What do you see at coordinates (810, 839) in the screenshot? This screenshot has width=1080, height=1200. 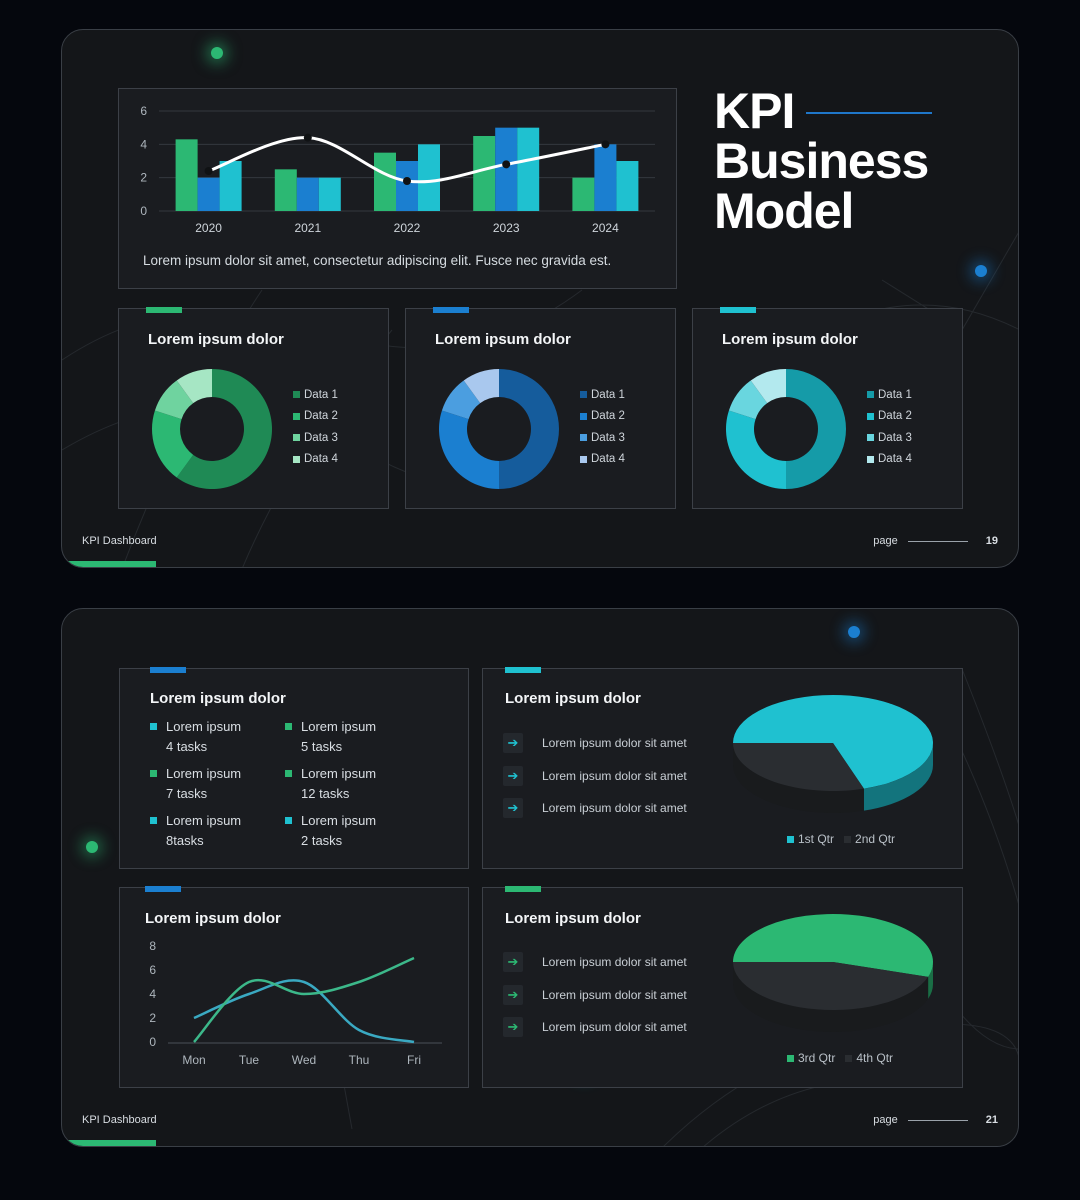 I see `legend-item: 1st Qtr` at bounding box center [810, 839].